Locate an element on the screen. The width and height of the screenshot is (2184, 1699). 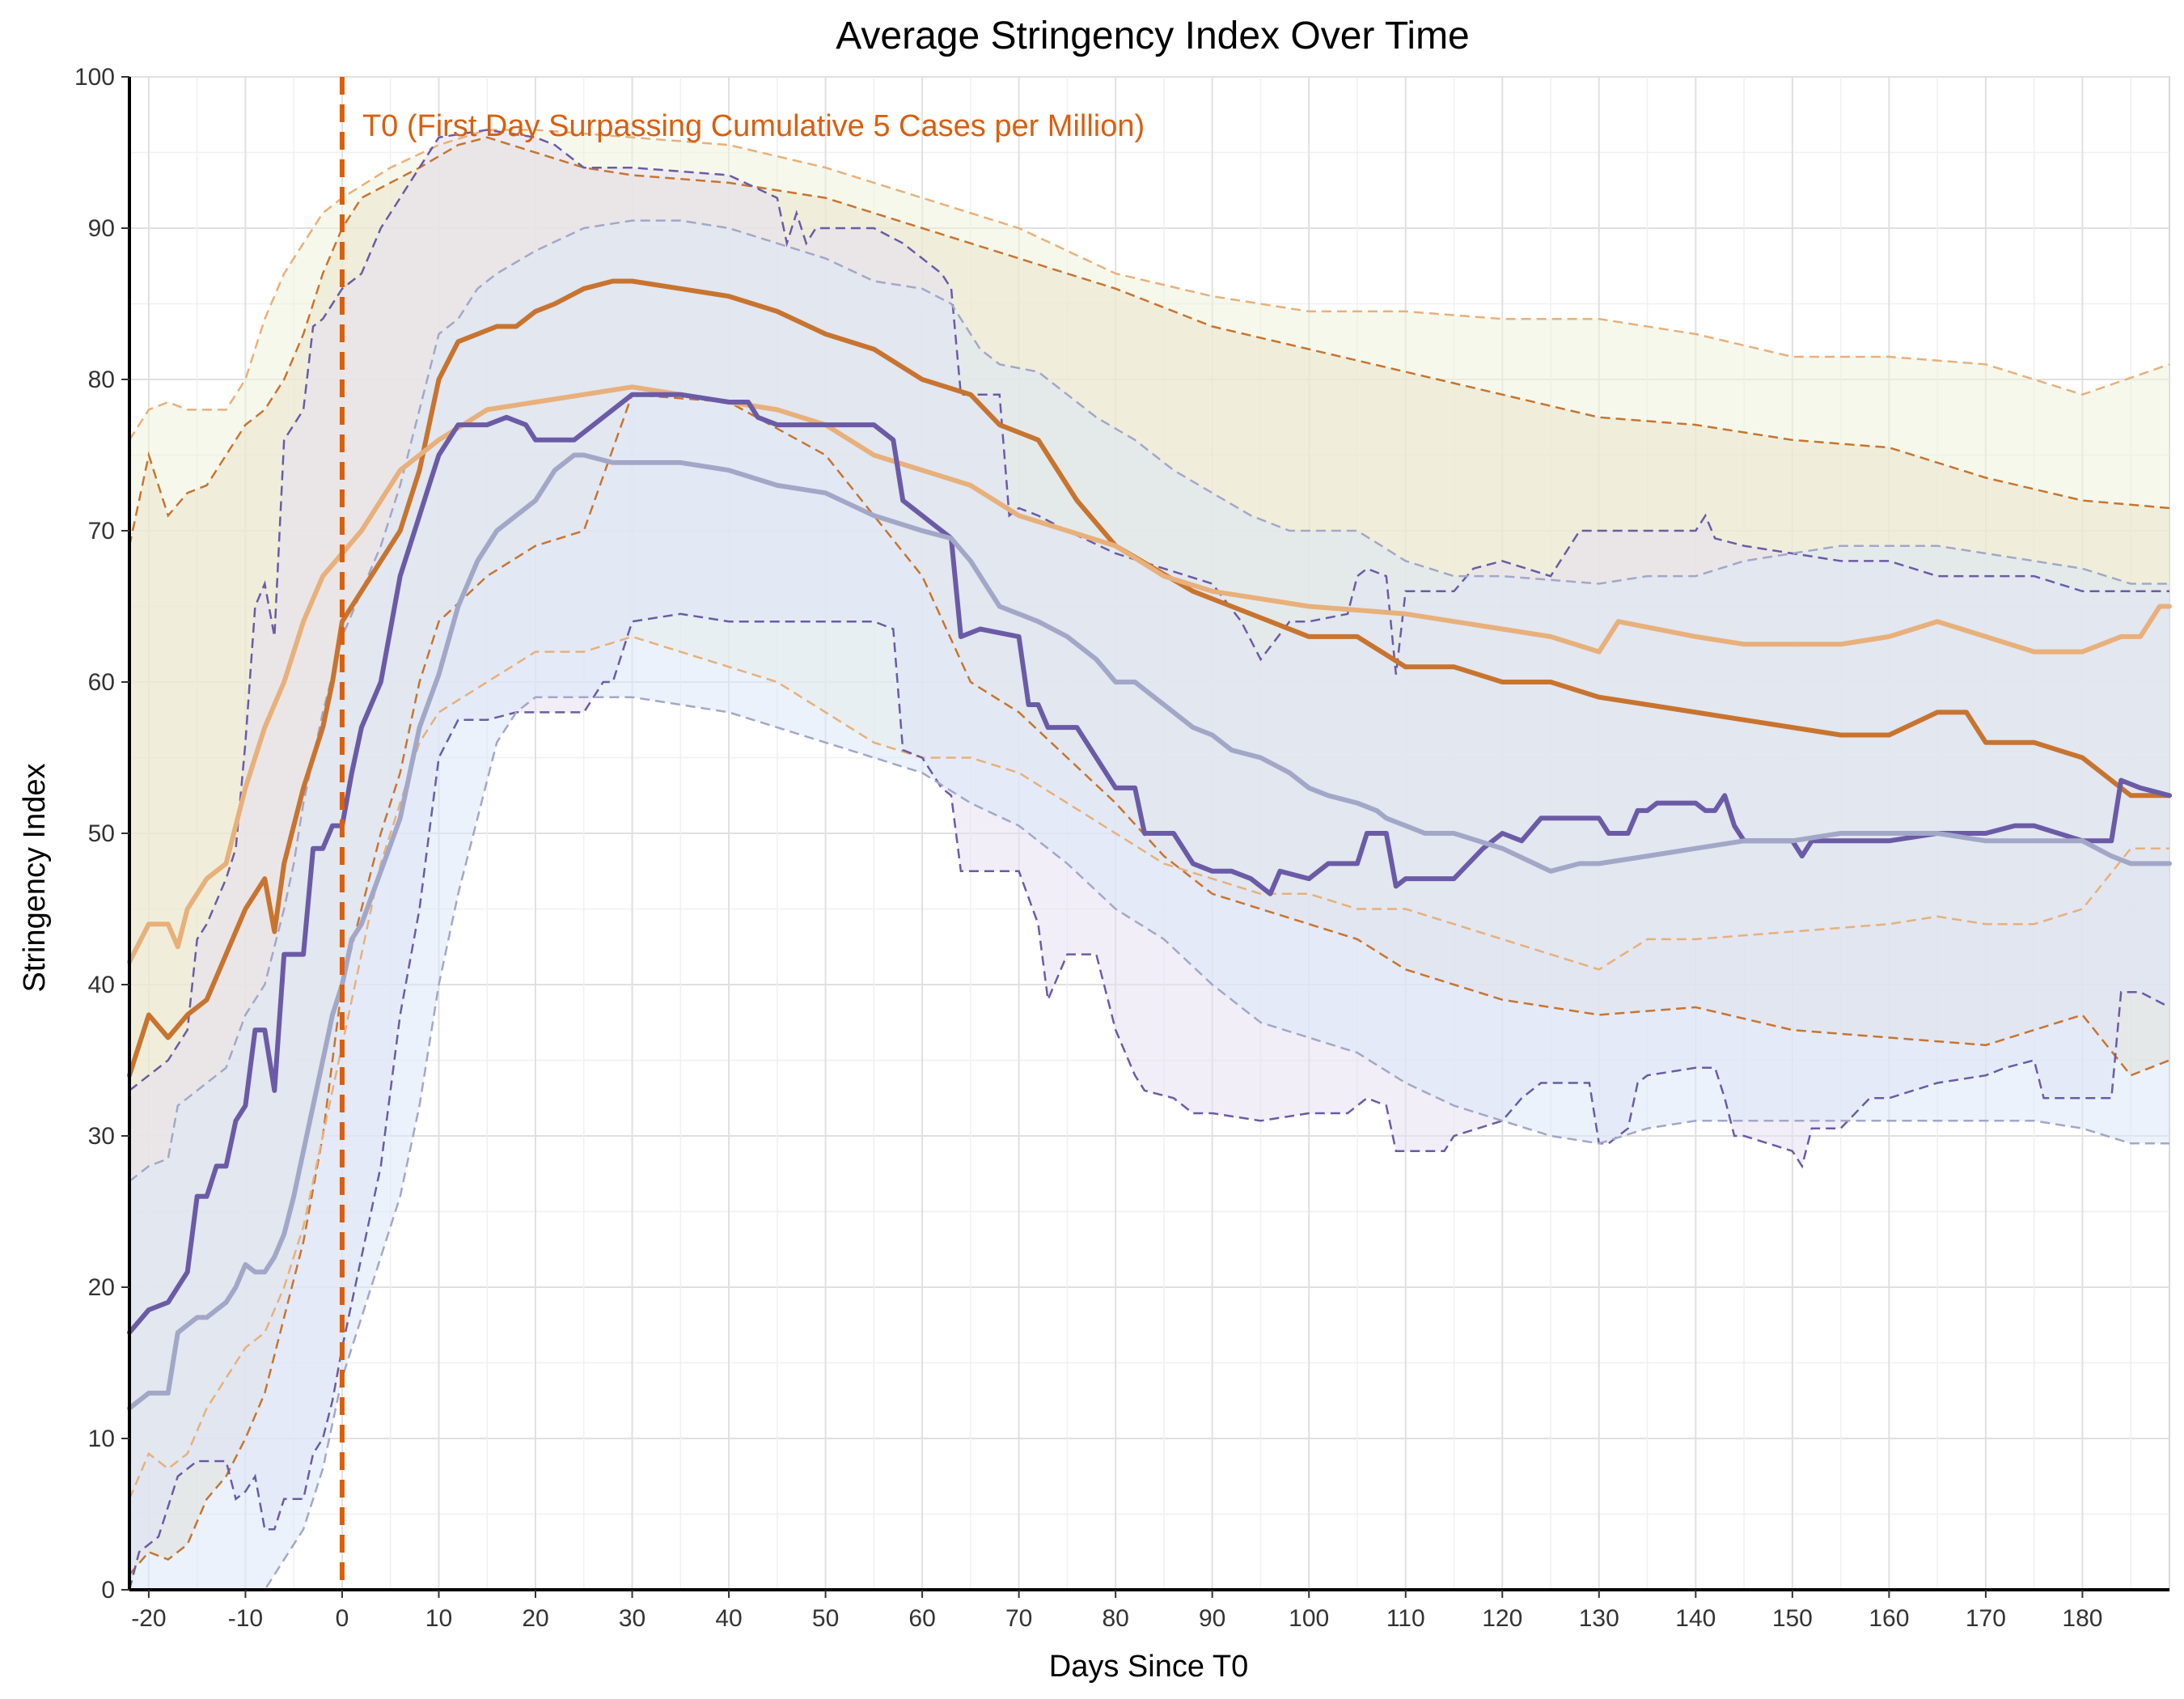
x-tick-label: 90 is located at coordinates (1212, 1618).